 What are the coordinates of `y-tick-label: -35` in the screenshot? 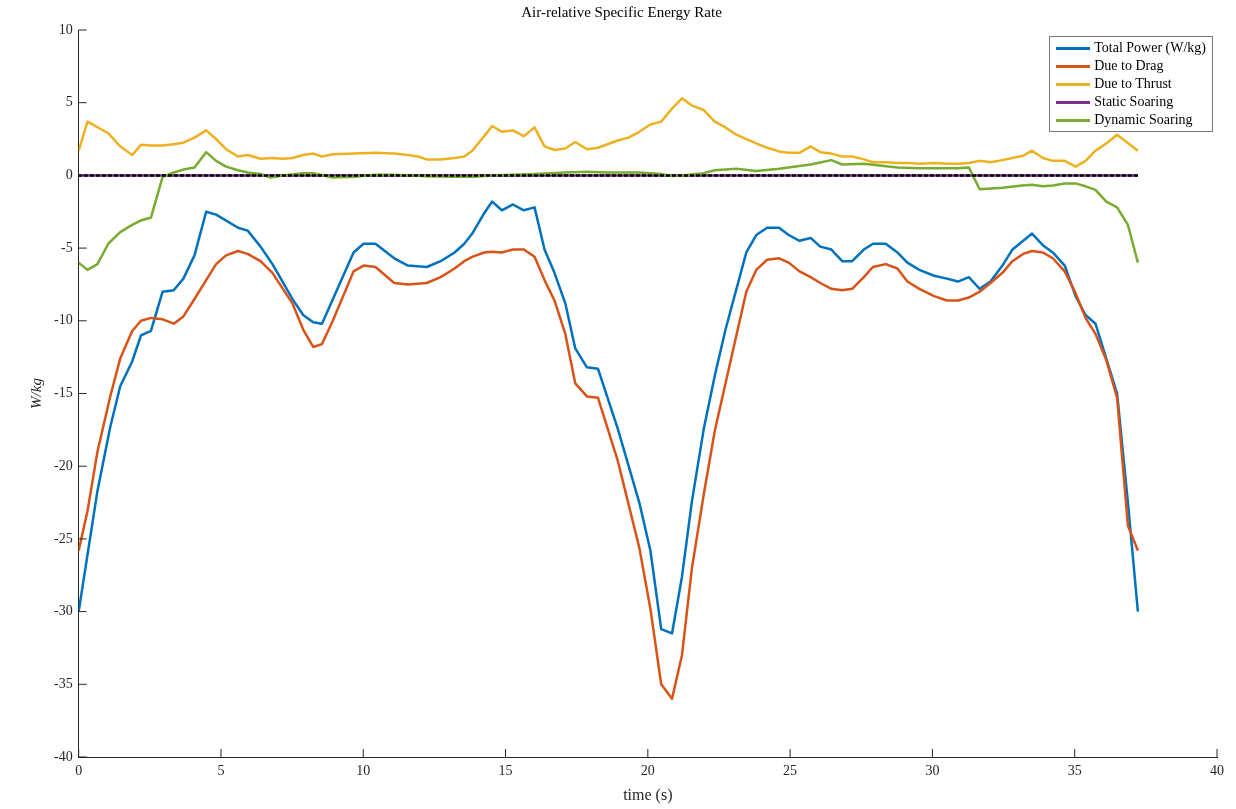 It's located at (63, 683).